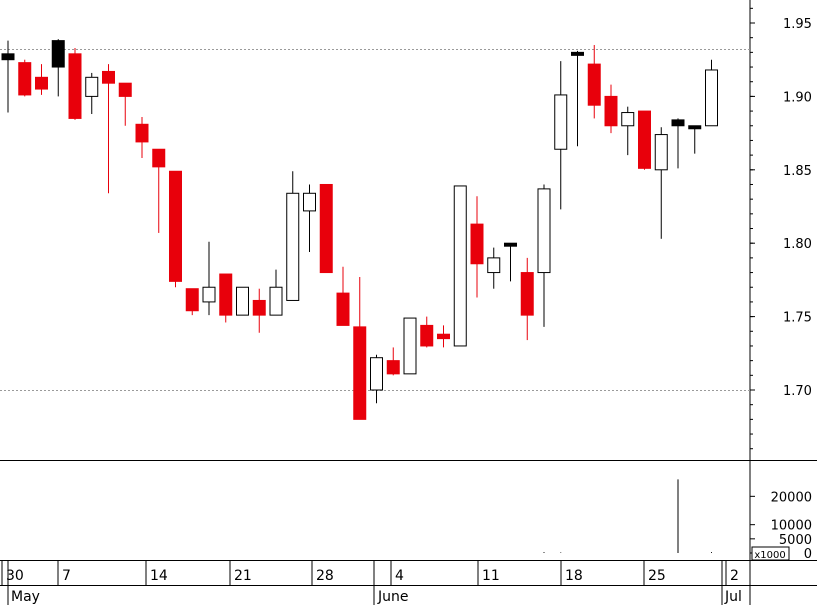 Image resolution: width=817 pixels, height=605 pixels. What do you see at coordinates (797, 171) in the screenshot?
I see `y-tick-label: 1.85` at bounding box center [797, 171].